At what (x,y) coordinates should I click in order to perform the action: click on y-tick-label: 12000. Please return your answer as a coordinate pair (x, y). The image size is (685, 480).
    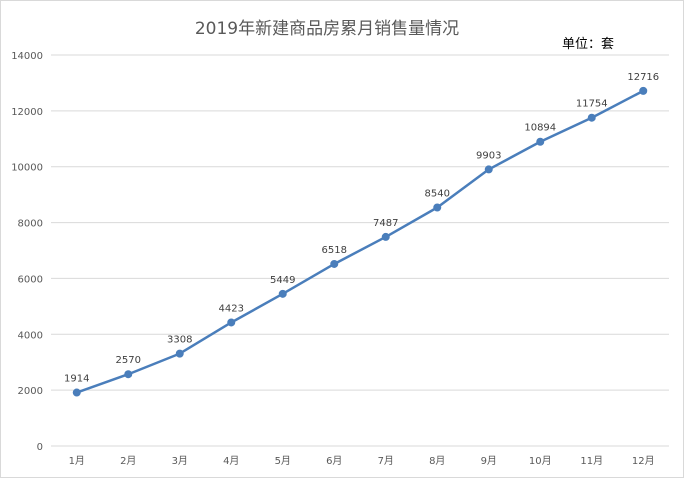
    Looking at the image, I should click on (27, 112).